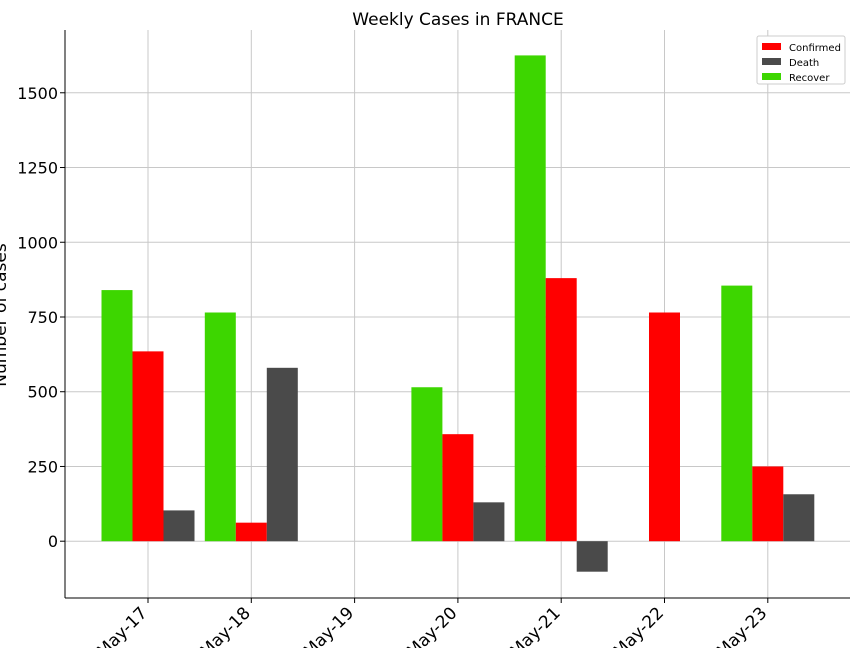  I want to click on y-tick-label: 250, so click(42, 466).